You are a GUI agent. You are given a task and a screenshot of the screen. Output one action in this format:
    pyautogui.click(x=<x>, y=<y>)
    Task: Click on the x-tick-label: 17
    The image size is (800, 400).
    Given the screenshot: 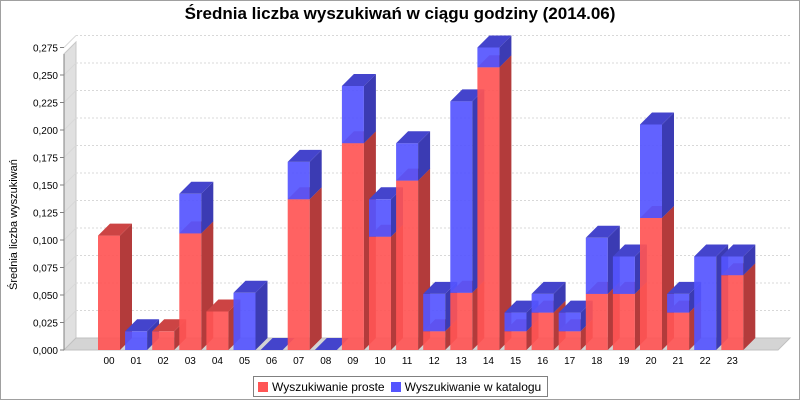 What is the action you would take?
    pyautogui.click(x=570, y=361)
    